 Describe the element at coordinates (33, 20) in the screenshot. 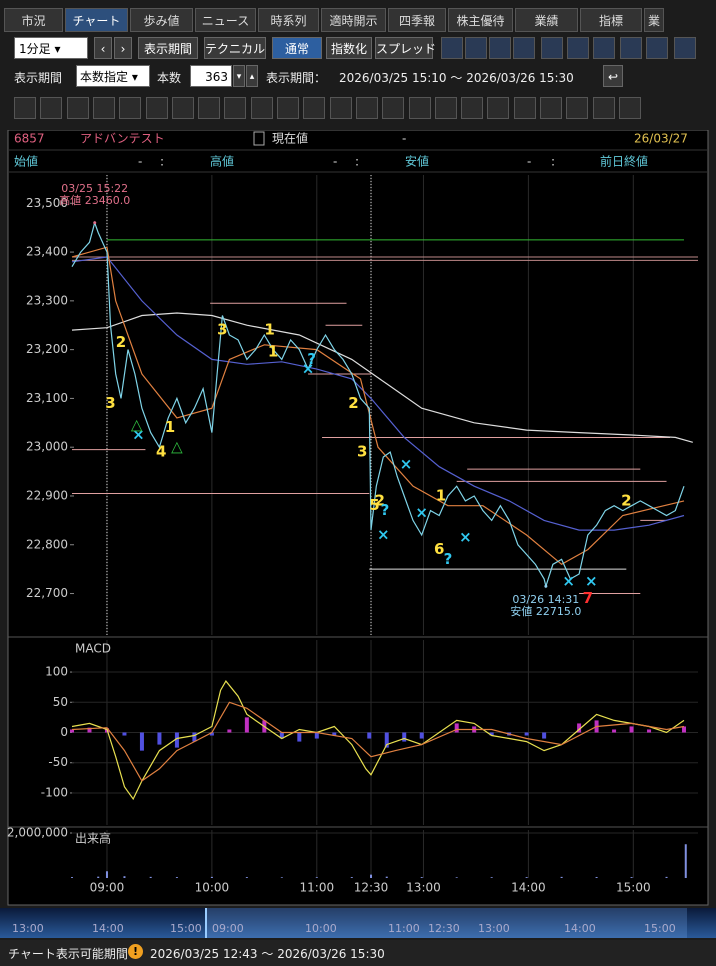

I see `tab: 市況` at that location.